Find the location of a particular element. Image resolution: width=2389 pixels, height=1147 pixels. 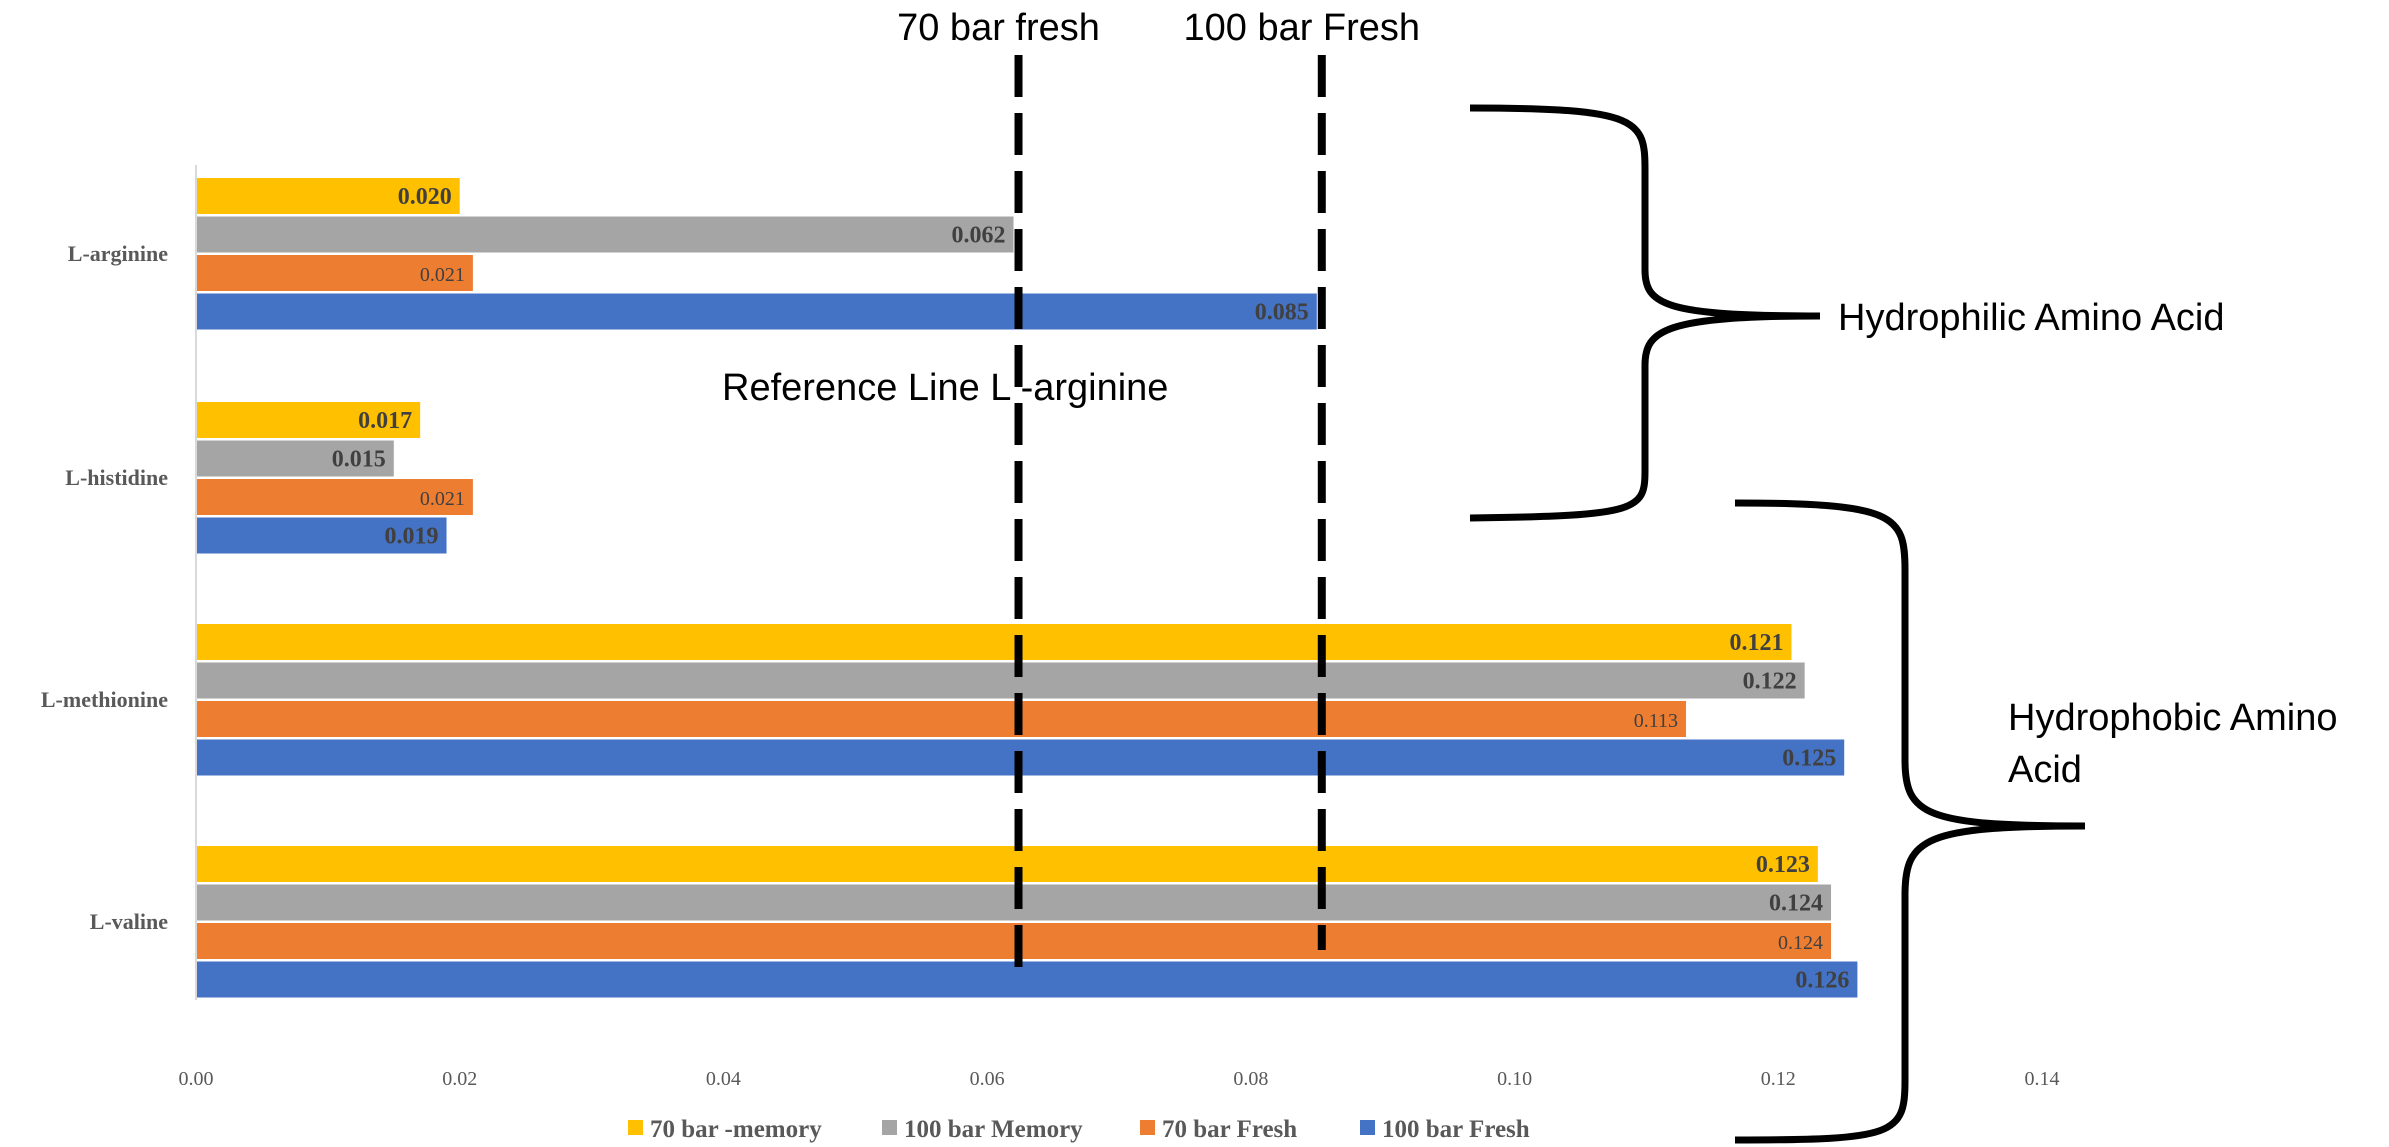

category-label: L-arginine is located at coordinates (118, 253).